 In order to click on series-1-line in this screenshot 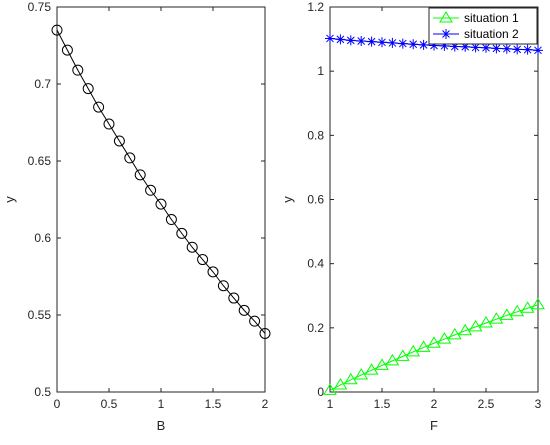, I will do `click(434, 347)`.